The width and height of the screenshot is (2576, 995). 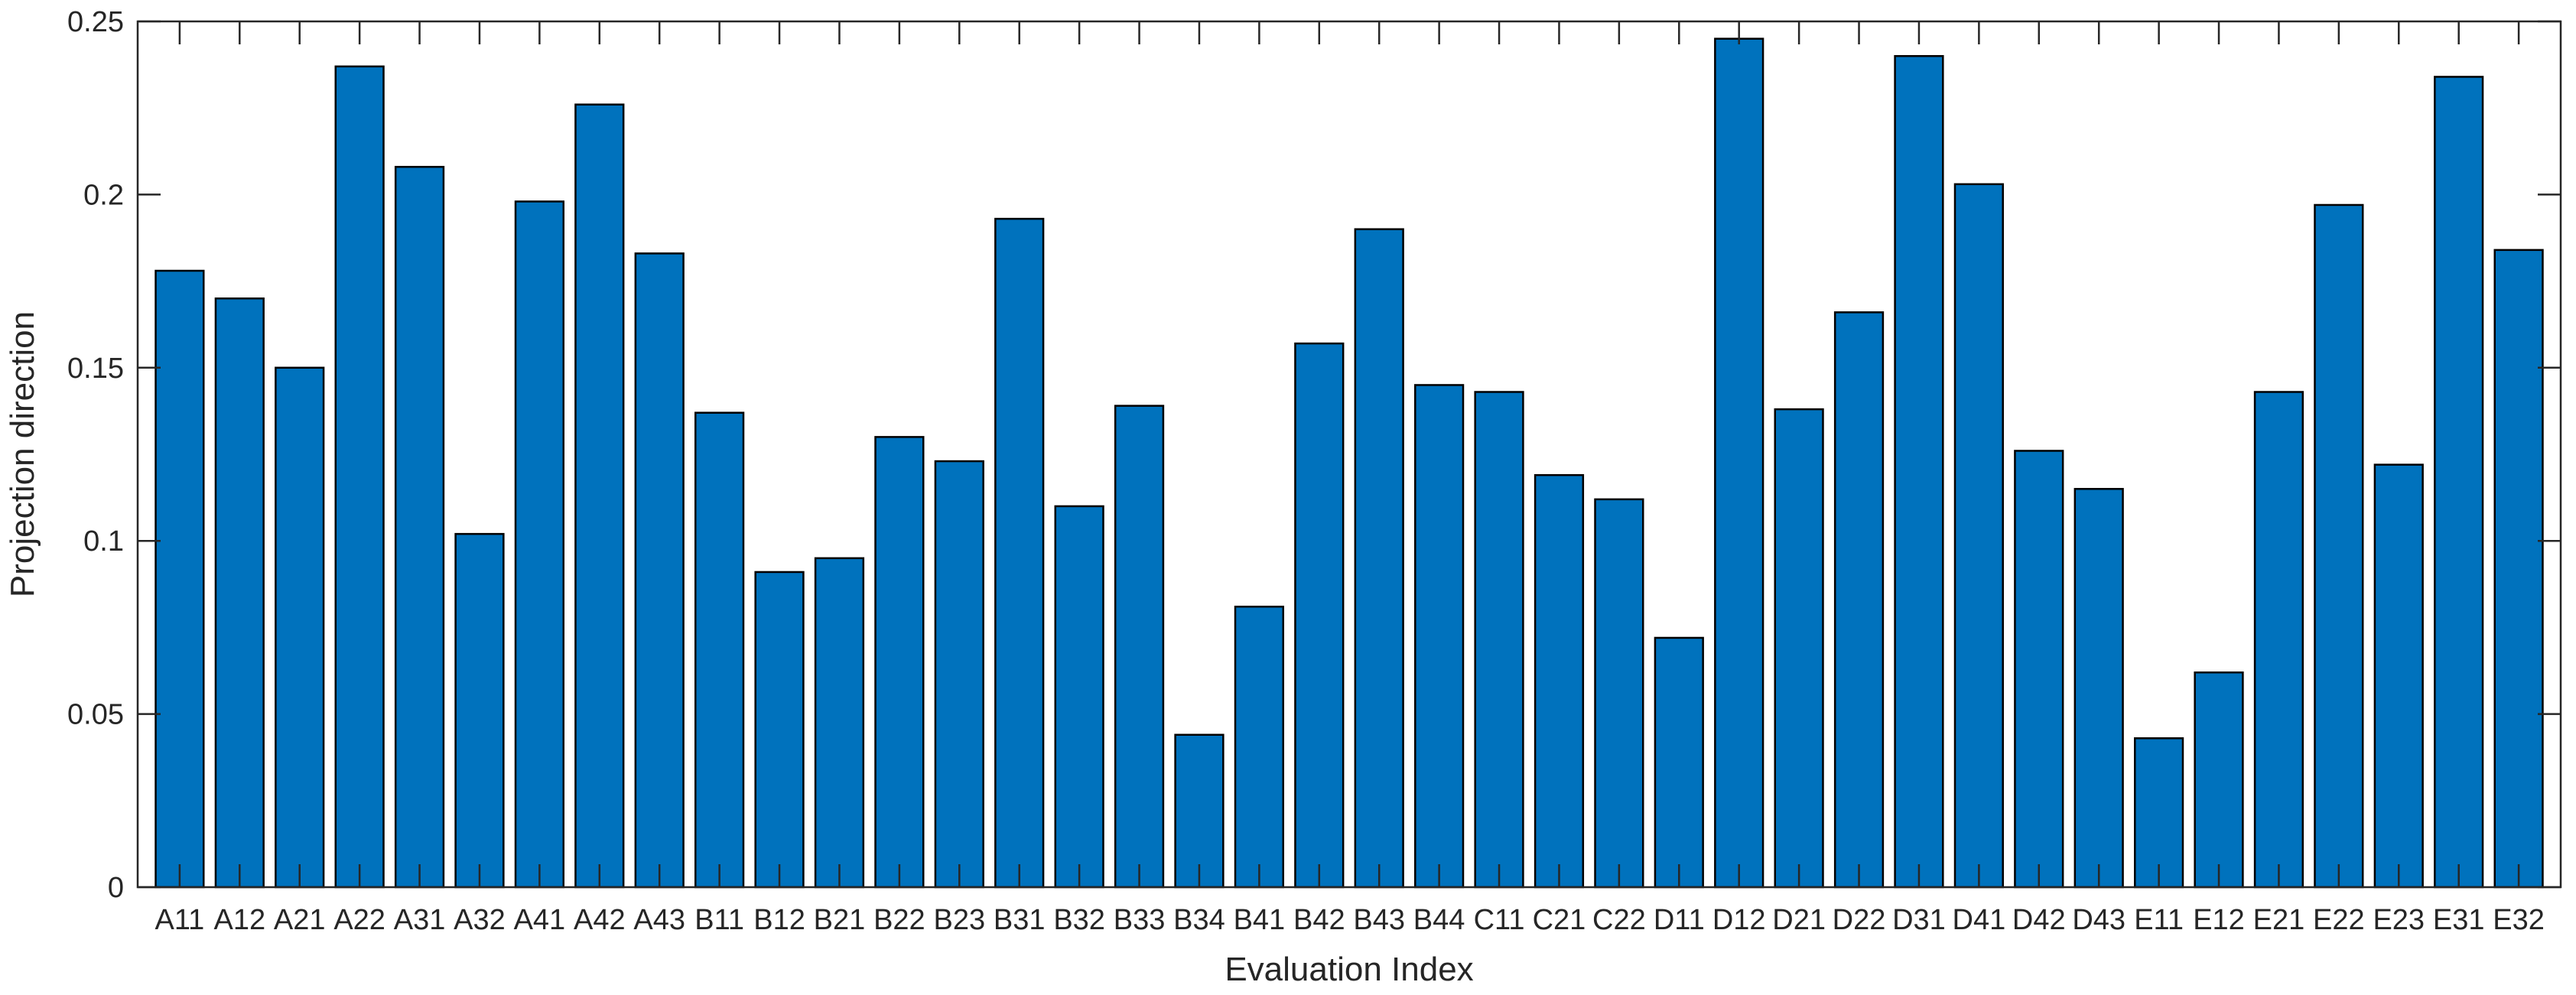 What do you see at coordinates (2159, 920) in the screenshot?
I see `x-tick-label: E11` at bounding box center [2159, 920].